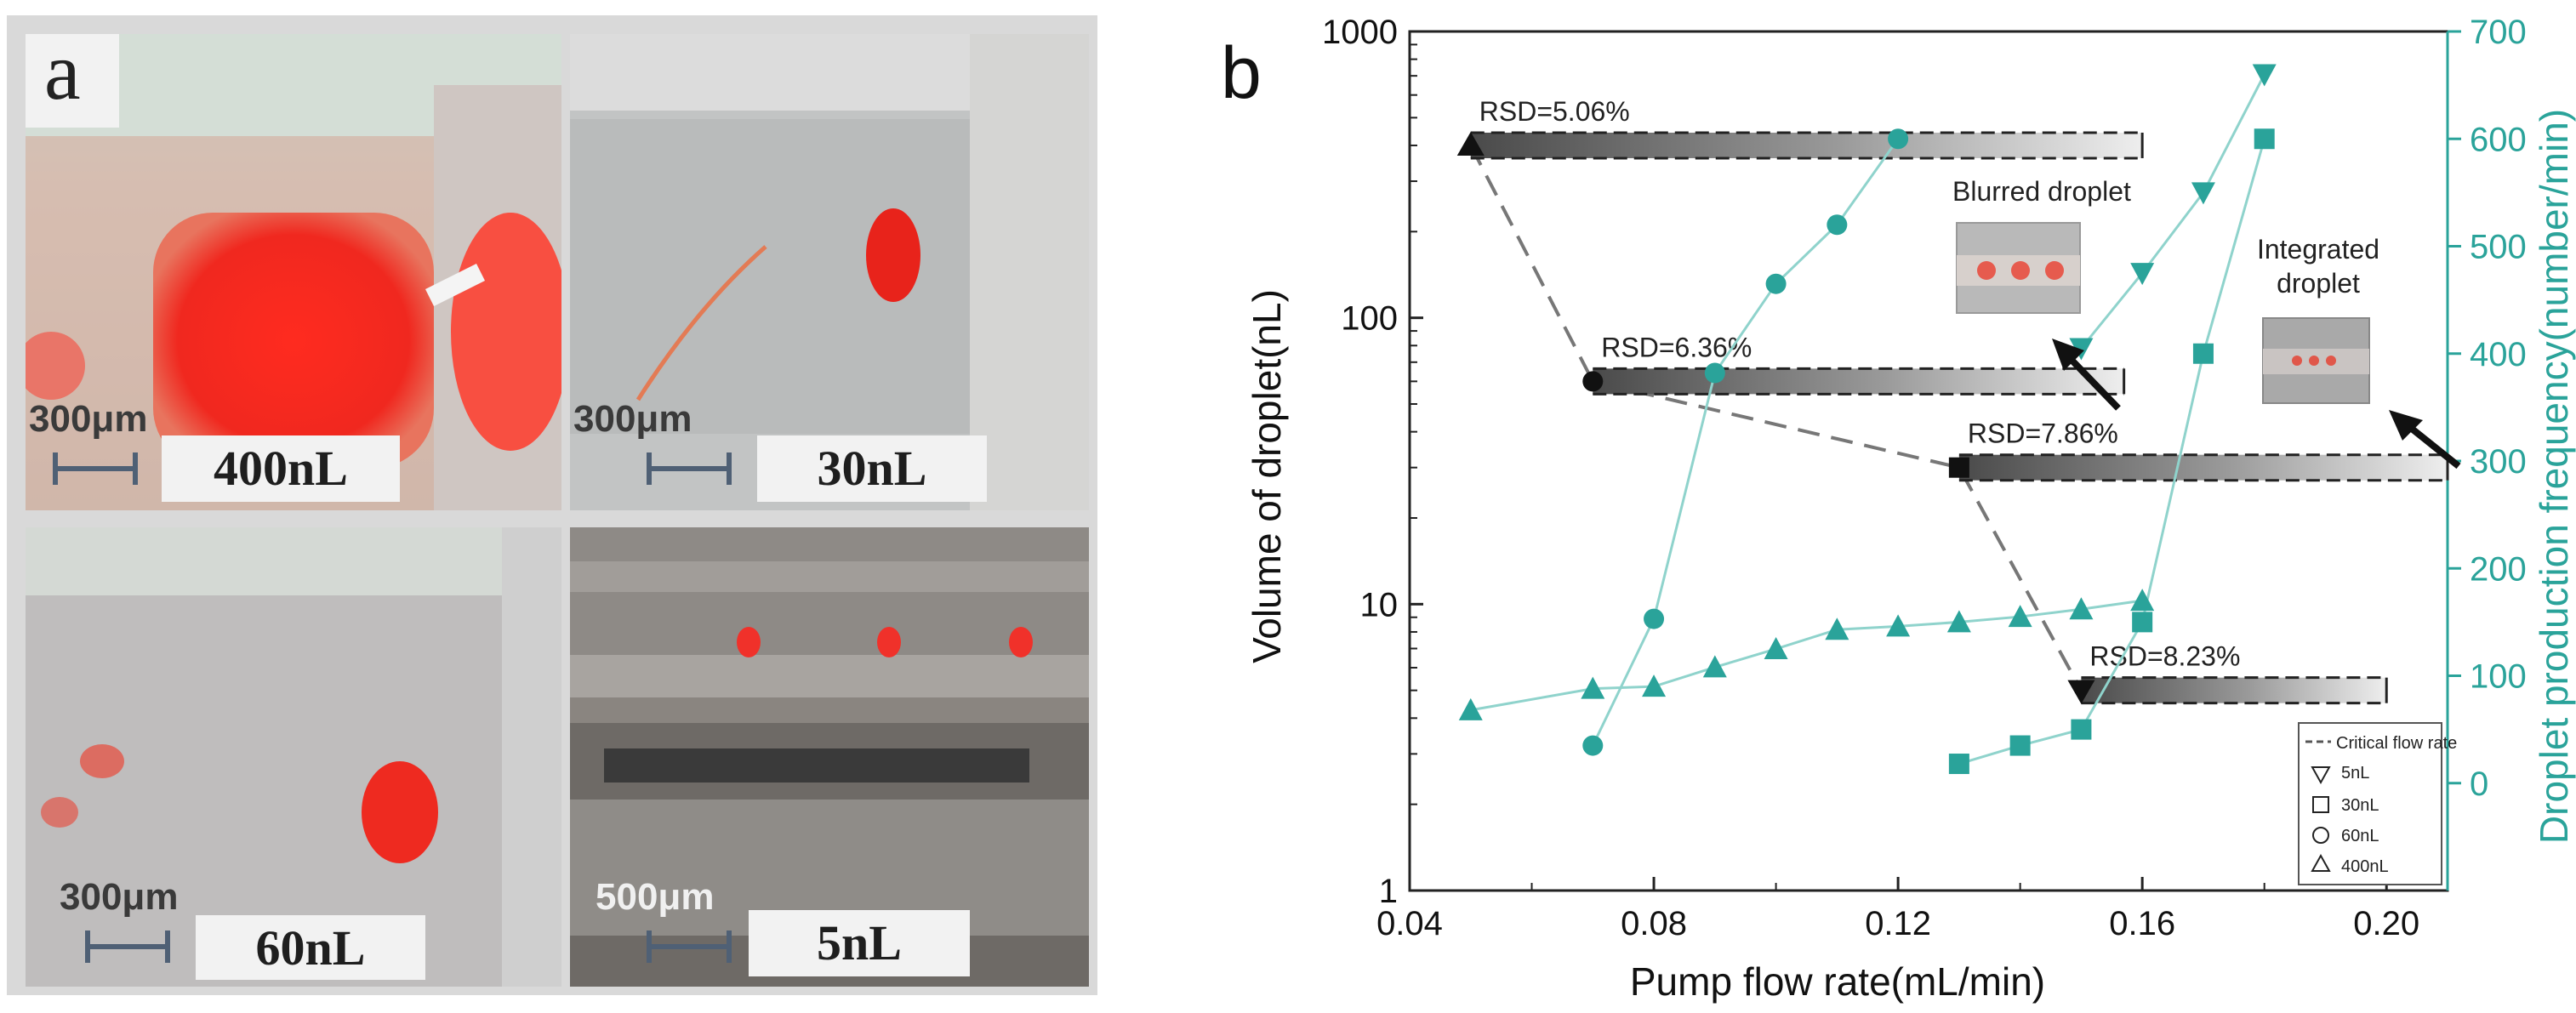 This screenshot has width=2576, height=1013. I want to click on frequency-line-60nL, so click(1746, 443).